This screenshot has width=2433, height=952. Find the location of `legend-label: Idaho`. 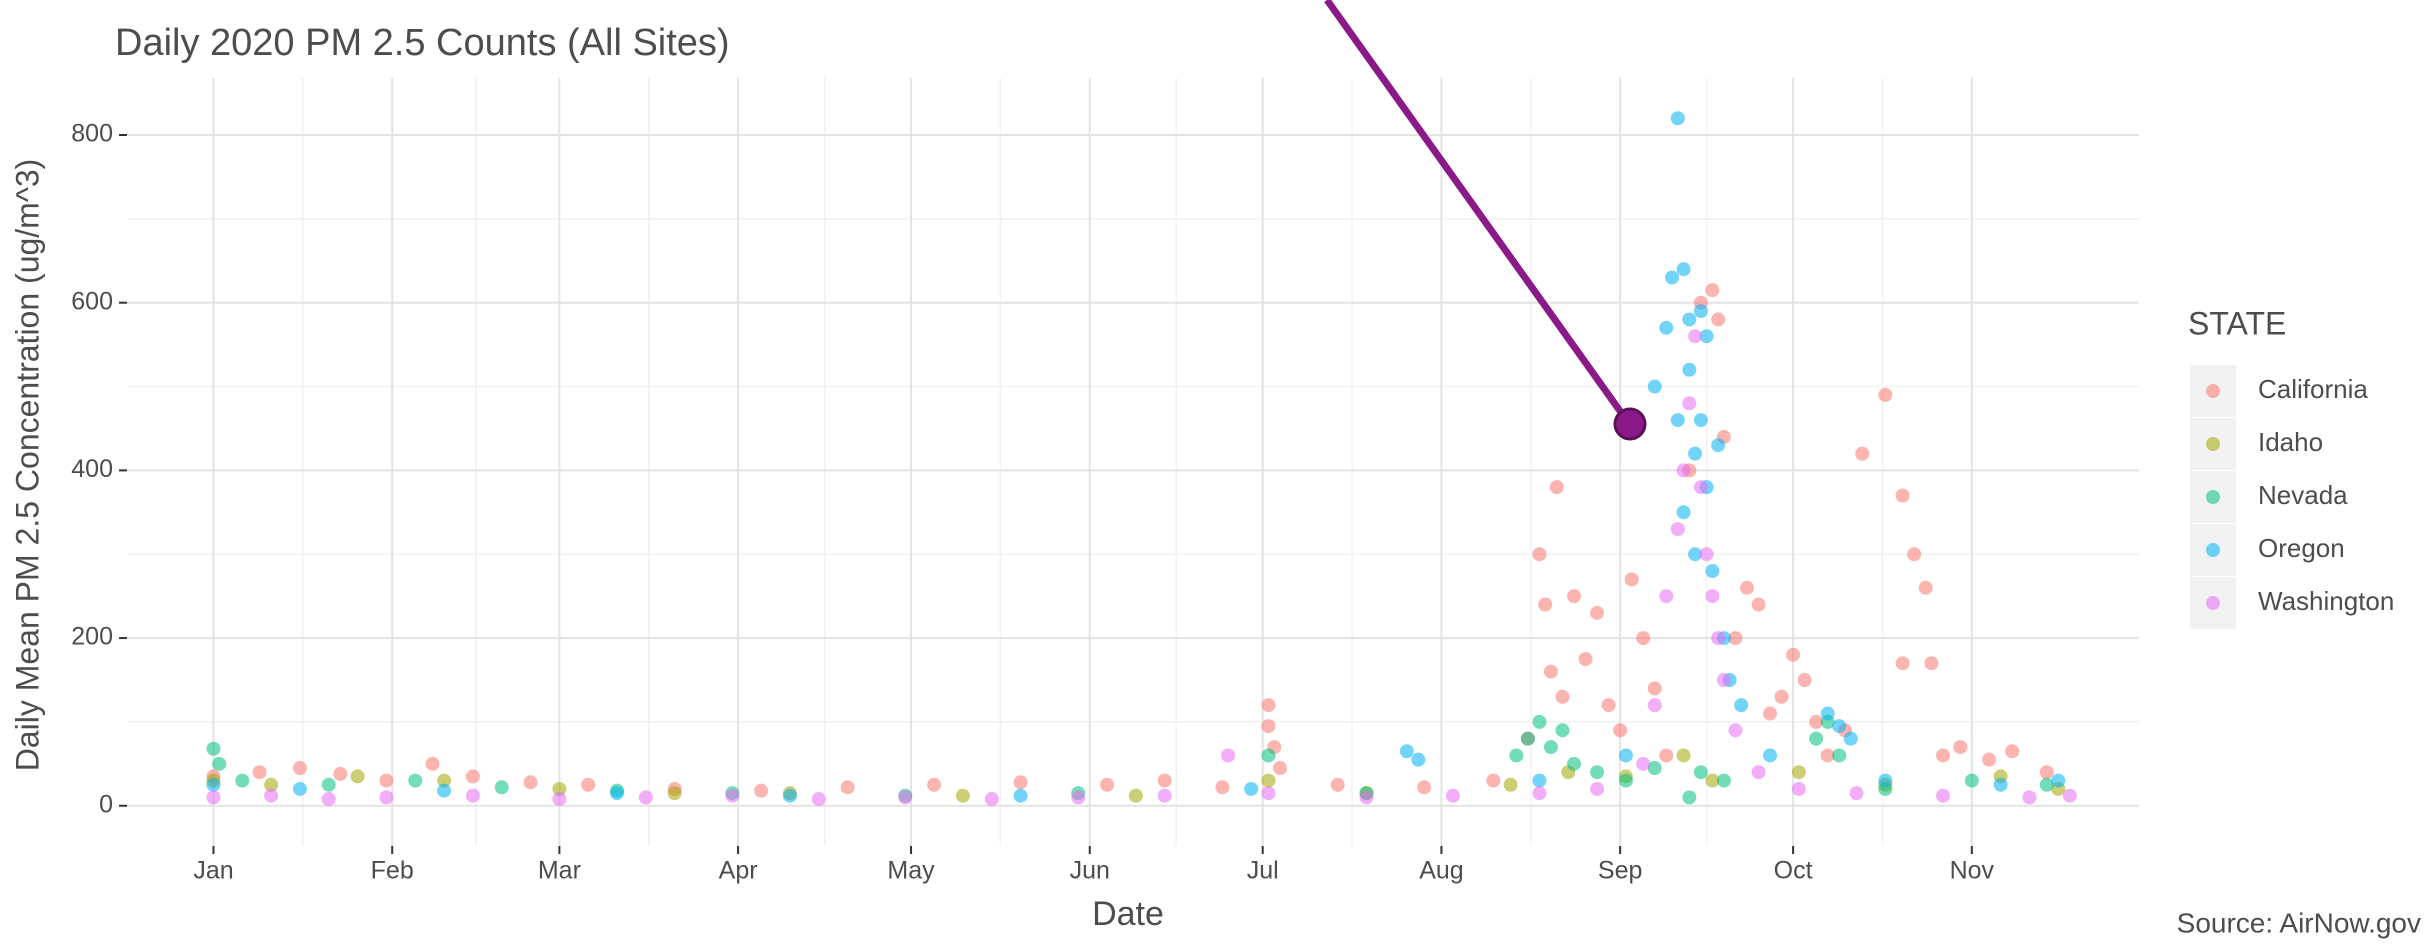

legend-label: Idaho is located at coordinates (2290, 442).